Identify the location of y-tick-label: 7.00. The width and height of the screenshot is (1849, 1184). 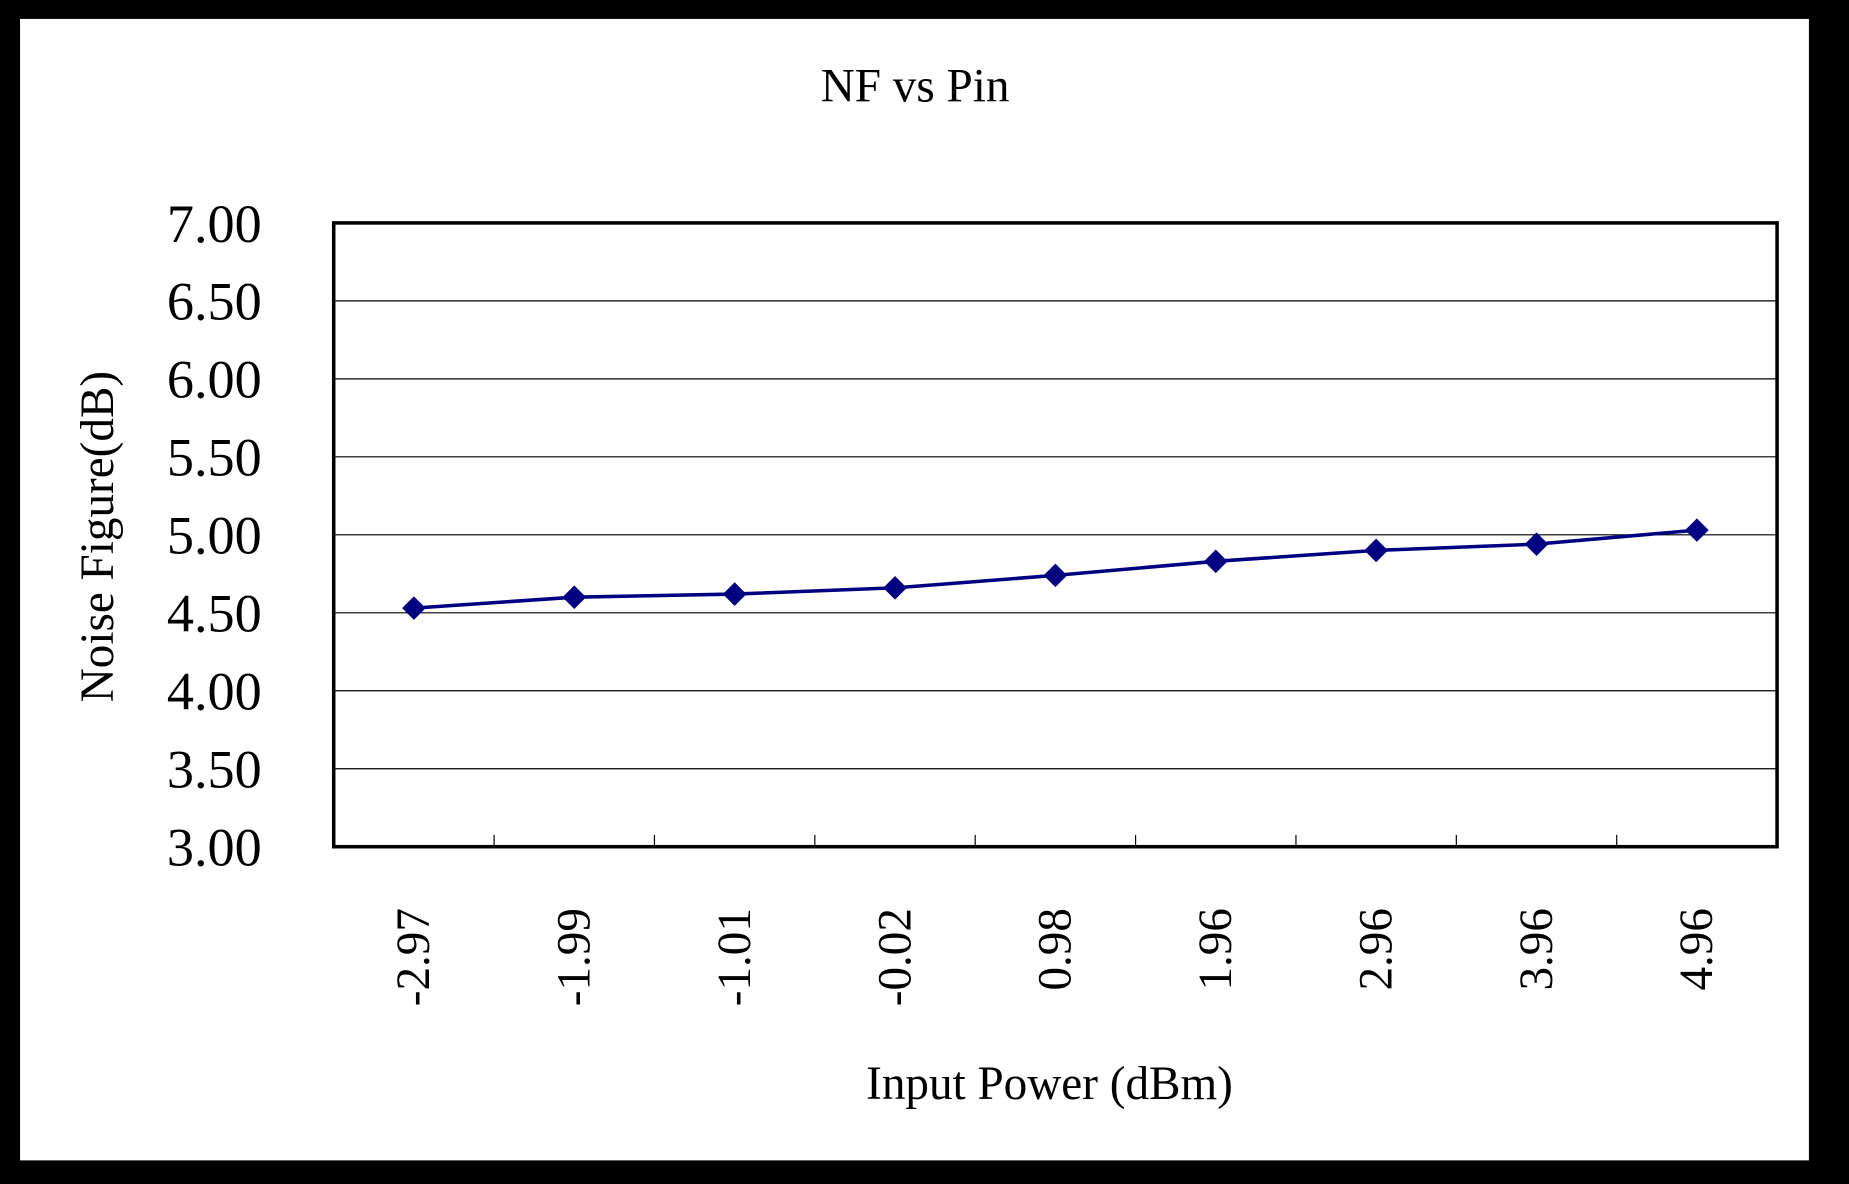
(214, 224).